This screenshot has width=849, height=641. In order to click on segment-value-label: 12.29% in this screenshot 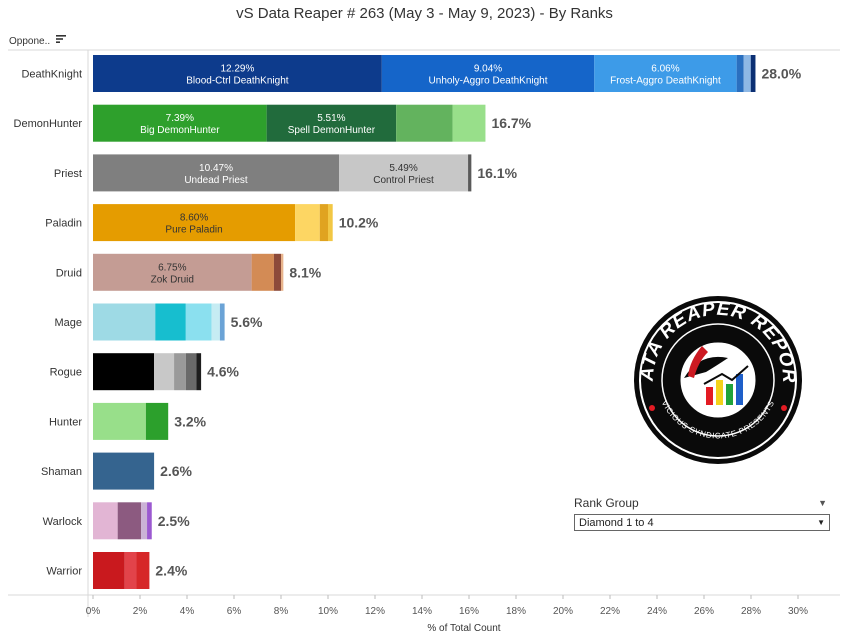, I will do `click(237, 69)`.